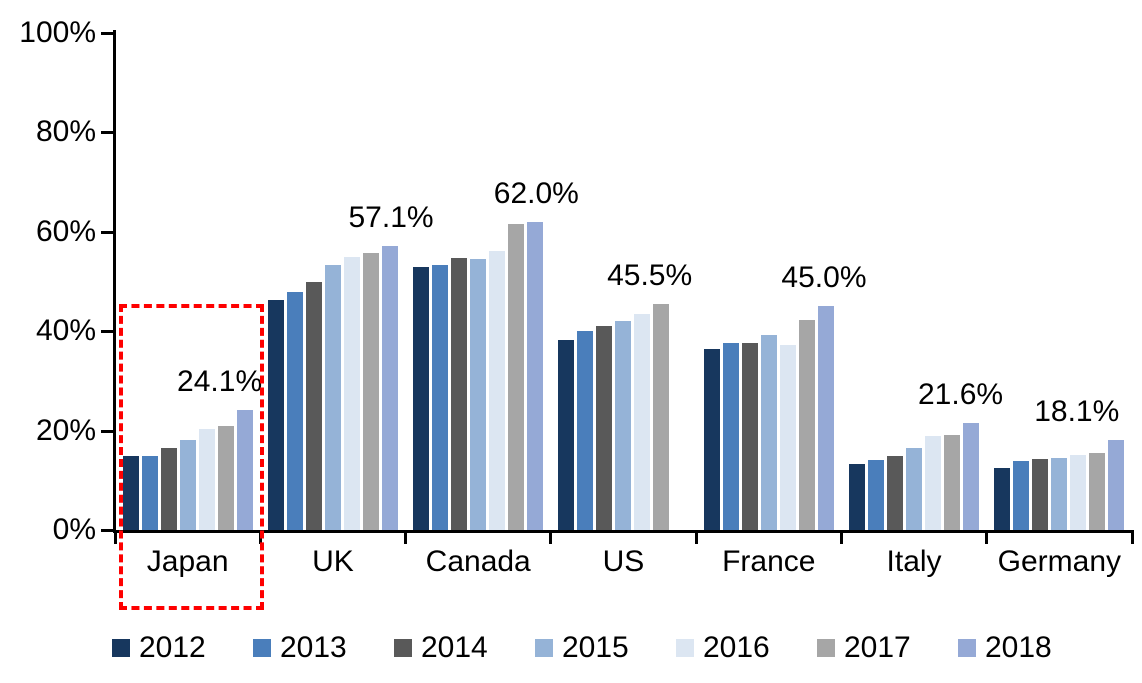  What do you see at coordinates (332, 397) in the screenshot?
I see `bar-2015-uk` at bounding box center [332, 397].